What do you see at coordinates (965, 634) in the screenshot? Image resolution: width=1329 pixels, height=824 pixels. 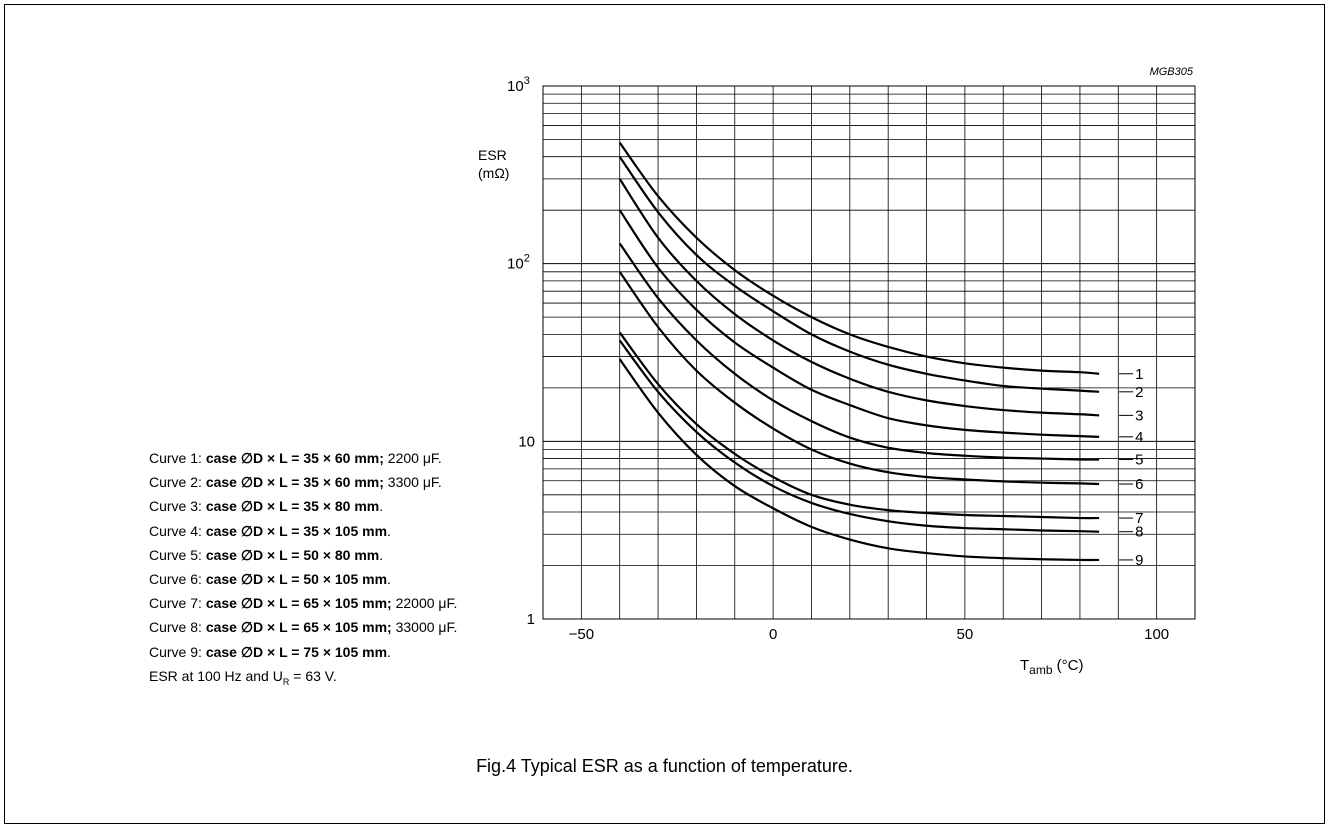 I see `x-tick-label: 50` at bounding box center [965, 634].